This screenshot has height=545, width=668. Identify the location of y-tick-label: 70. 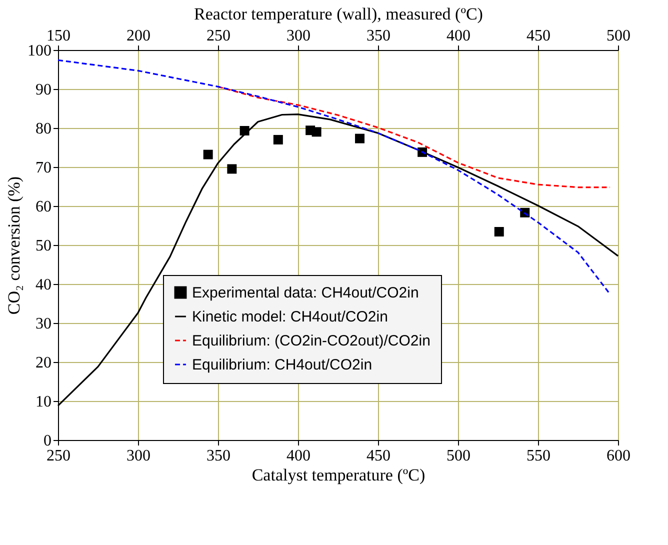
(44, 168).